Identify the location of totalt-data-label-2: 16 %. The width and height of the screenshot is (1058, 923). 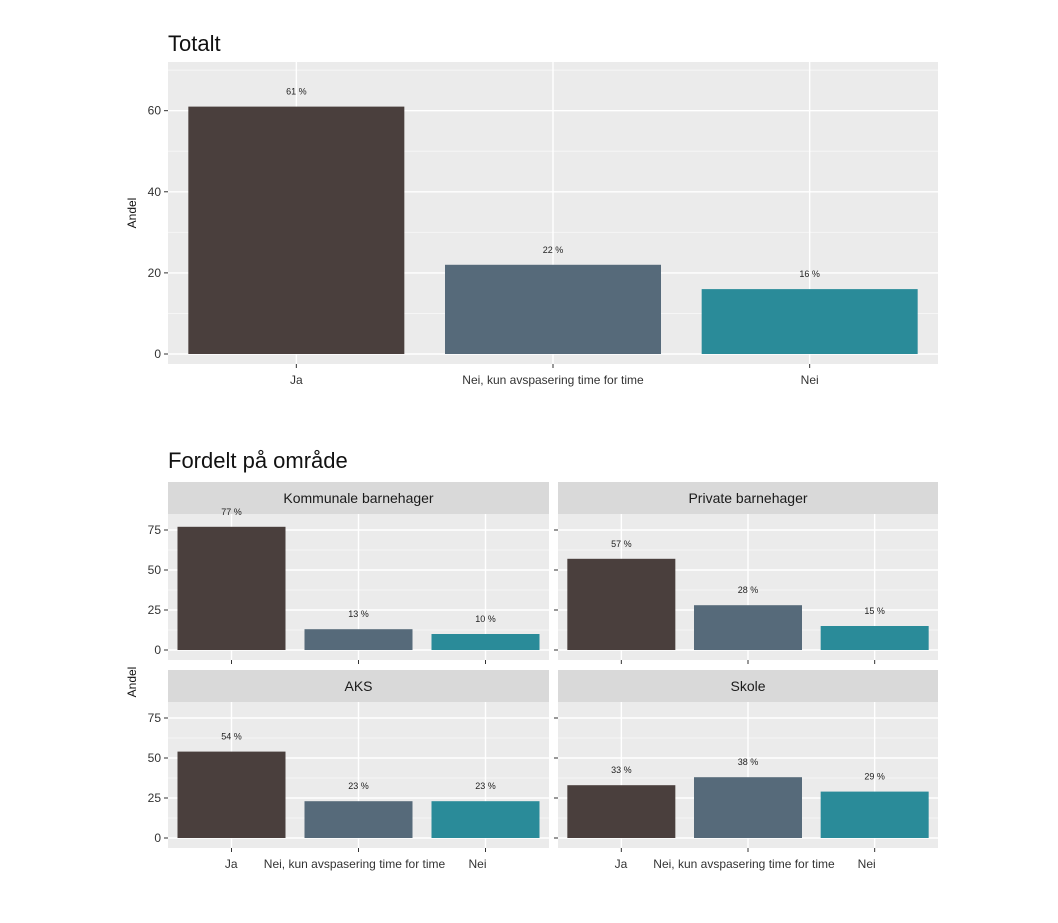
(809, 274).